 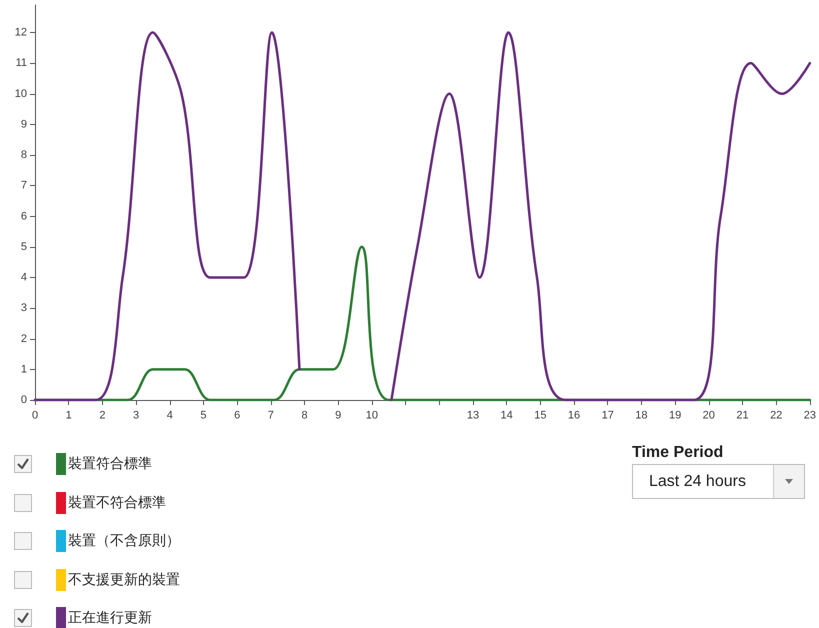 What do you see at coordinates (102, 416) in the screenshot?
I see `x-tick-label: 2` at bounding box center [102, 416].